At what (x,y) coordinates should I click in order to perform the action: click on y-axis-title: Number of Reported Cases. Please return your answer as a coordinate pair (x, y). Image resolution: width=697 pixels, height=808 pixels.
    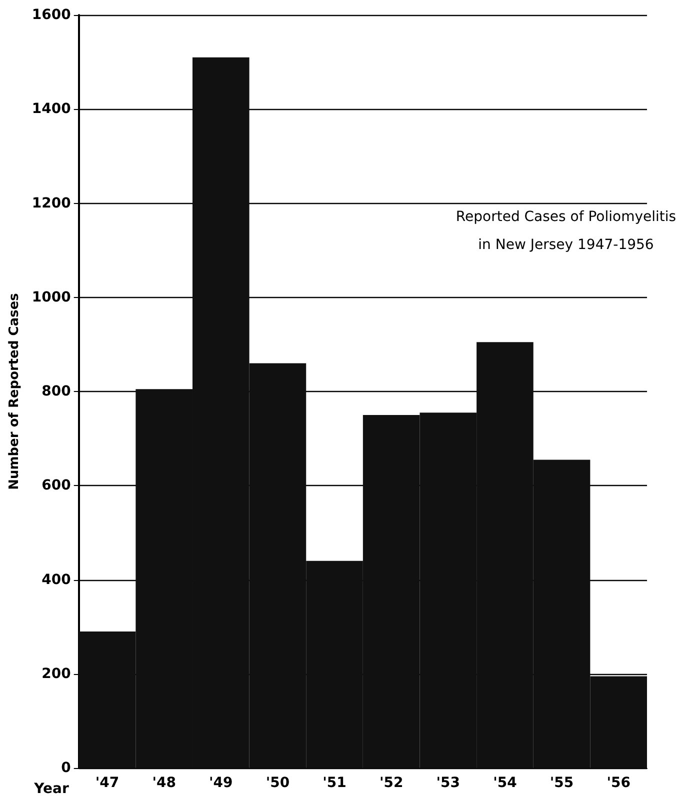
    Looking at the image, I should click on (14, 391).